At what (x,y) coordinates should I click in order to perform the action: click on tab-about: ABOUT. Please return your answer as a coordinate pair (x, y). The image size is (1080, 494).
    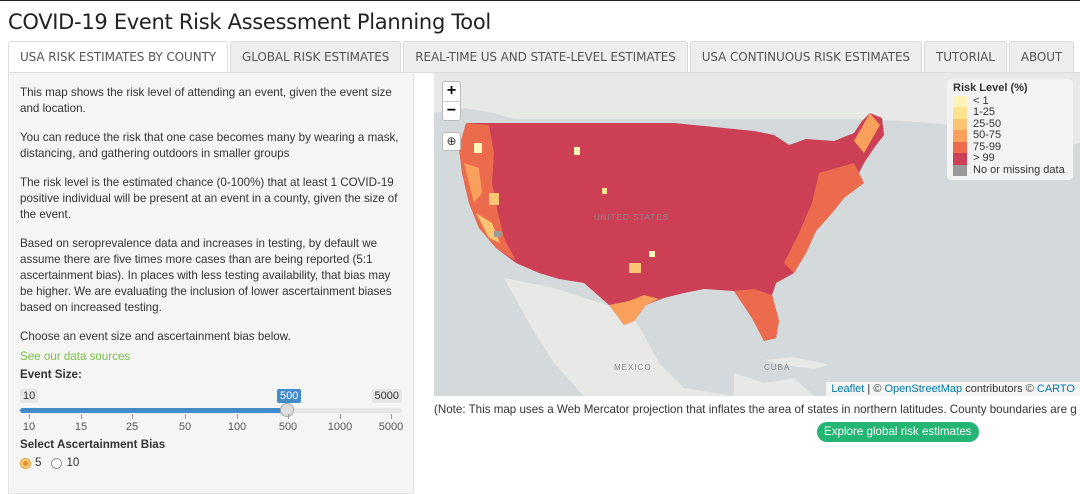
    Looking at the image, I should click on (1041, 57).